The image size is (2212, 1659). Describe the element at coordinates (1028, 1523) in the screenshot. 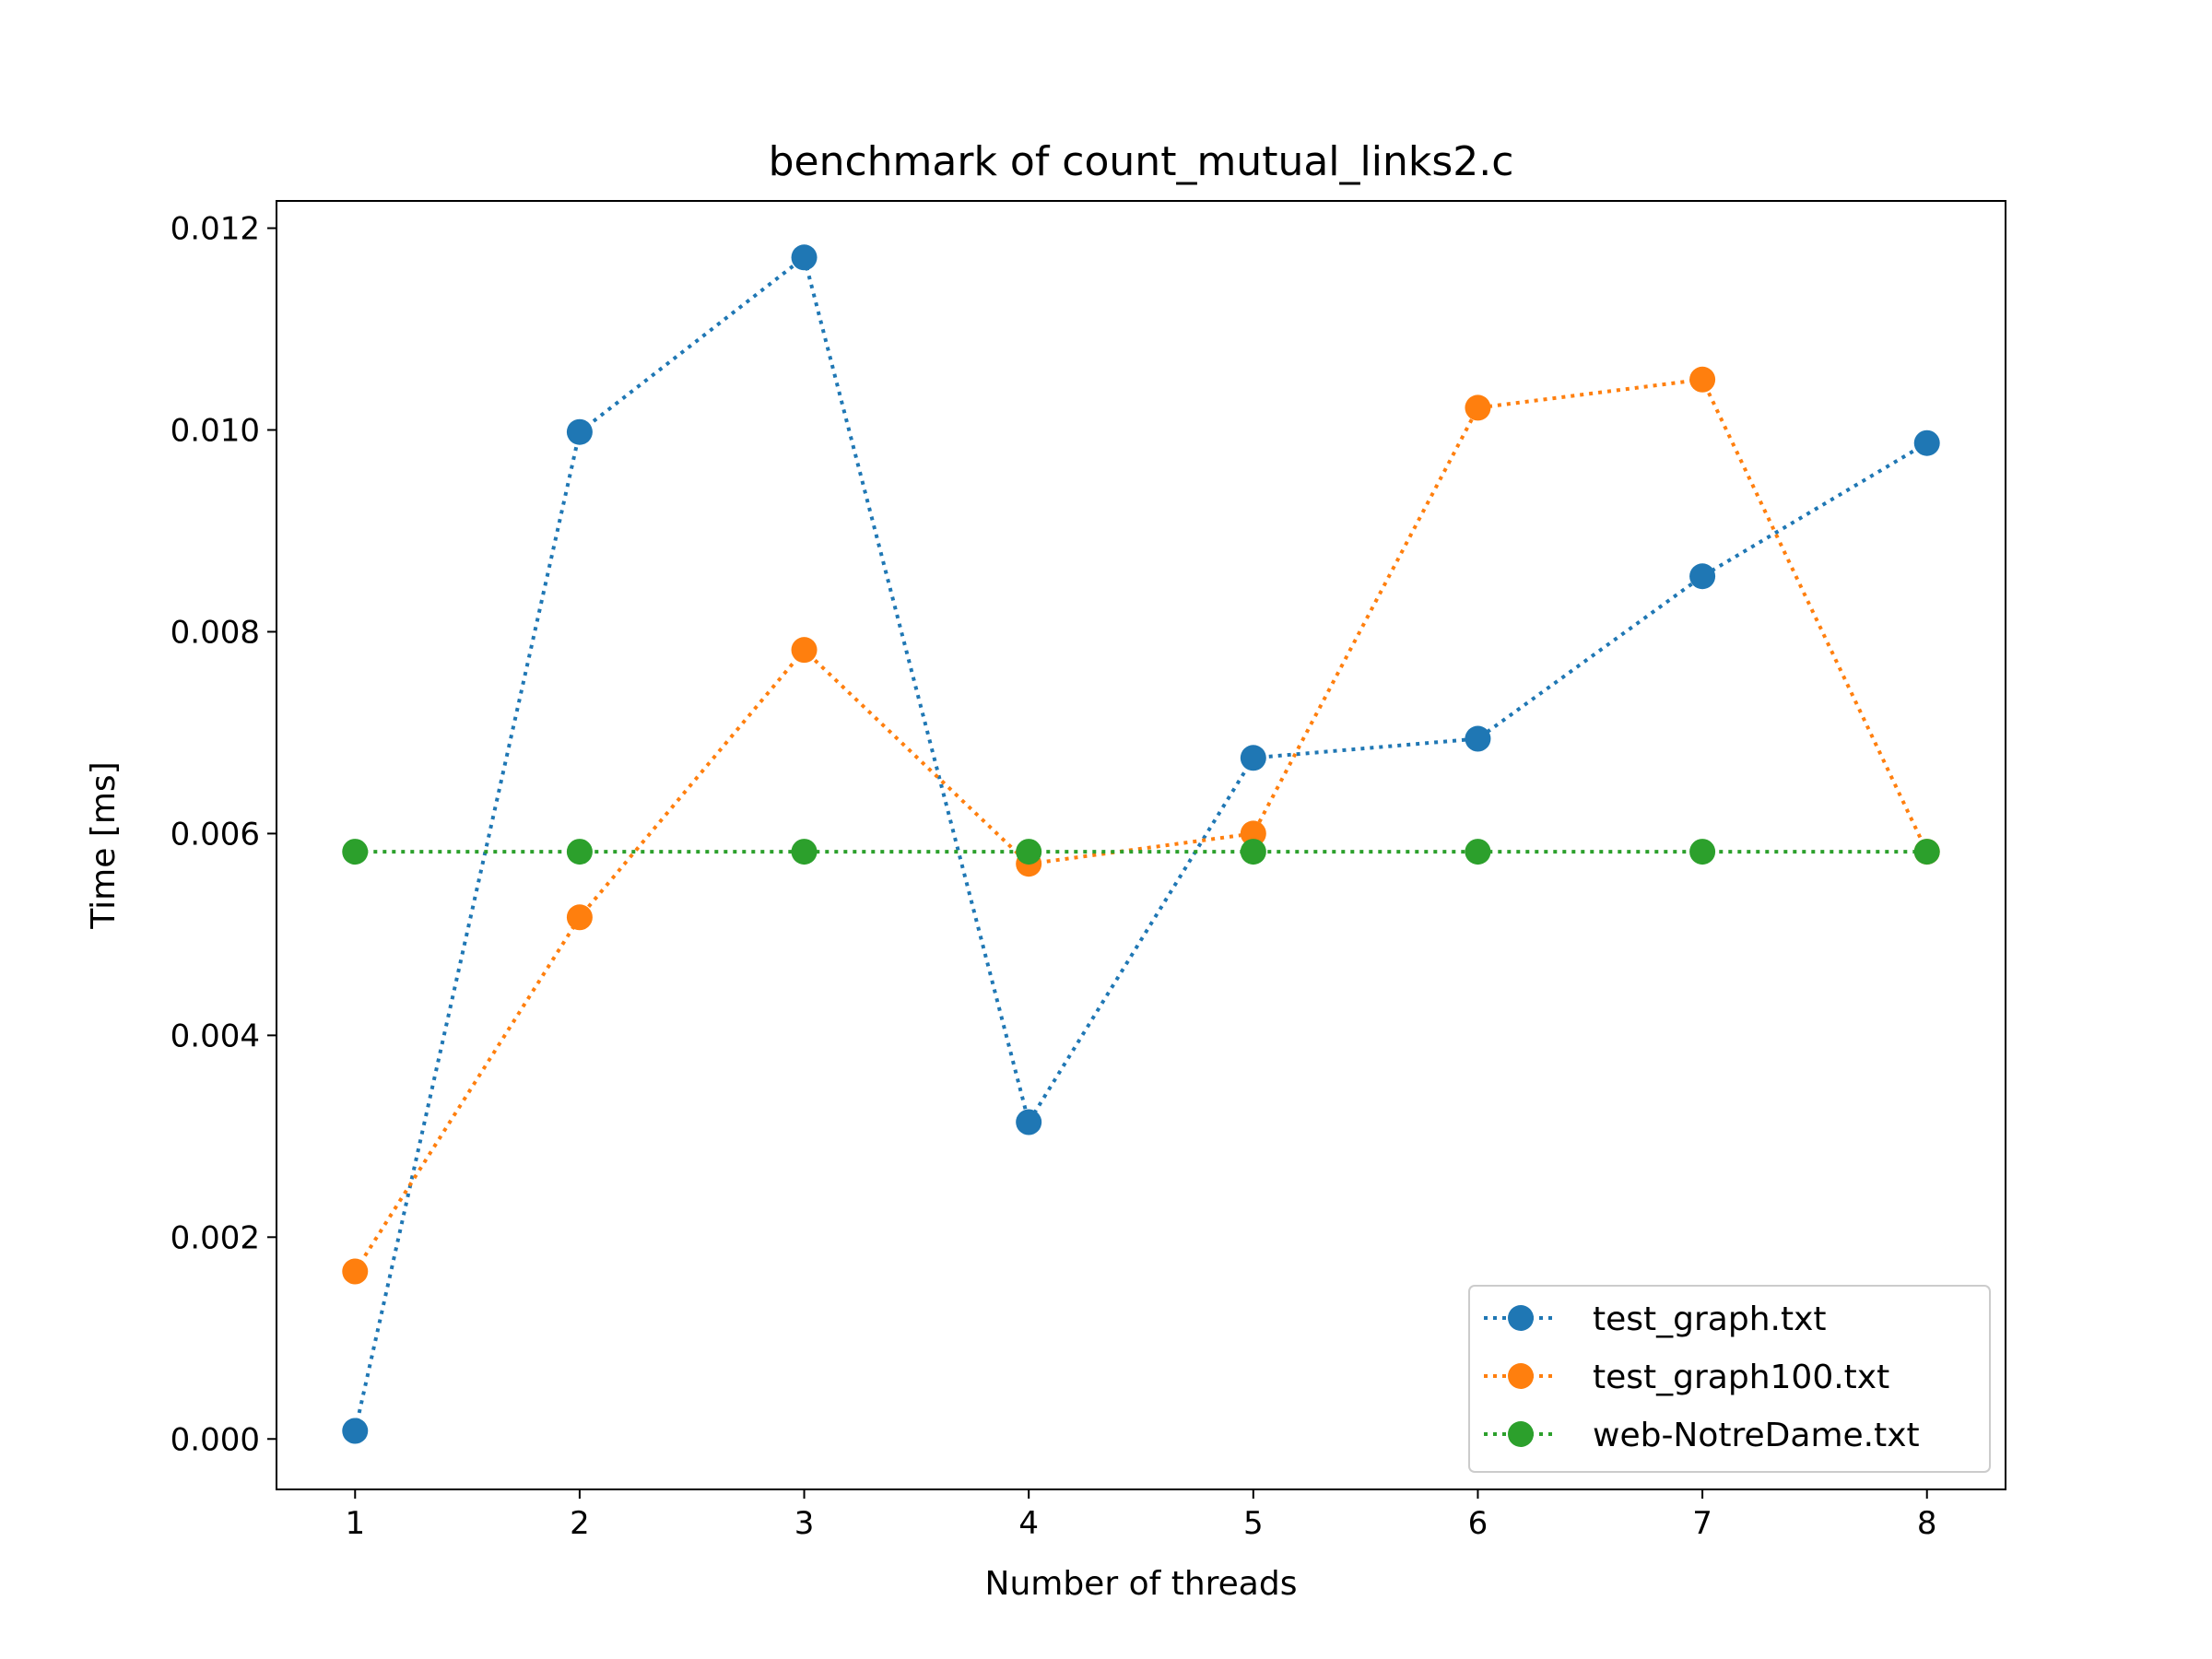

I see `x-tick-label-3: 4` at that location.